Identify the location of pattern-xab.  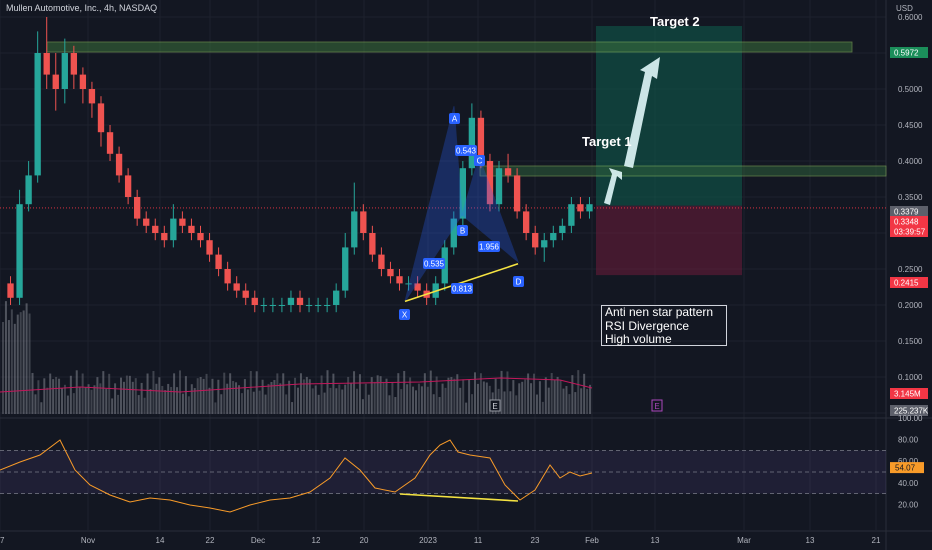
(433, 204).